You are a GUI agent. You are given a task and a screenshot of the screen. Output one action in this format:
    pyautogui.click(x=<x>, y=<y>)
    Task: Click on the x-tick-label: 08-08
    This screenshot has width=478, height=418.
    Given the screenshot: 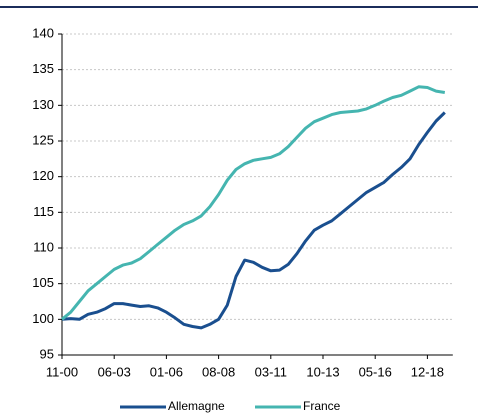 What is the action you would take?
    pyautogui.click(x=218, y=371)
    